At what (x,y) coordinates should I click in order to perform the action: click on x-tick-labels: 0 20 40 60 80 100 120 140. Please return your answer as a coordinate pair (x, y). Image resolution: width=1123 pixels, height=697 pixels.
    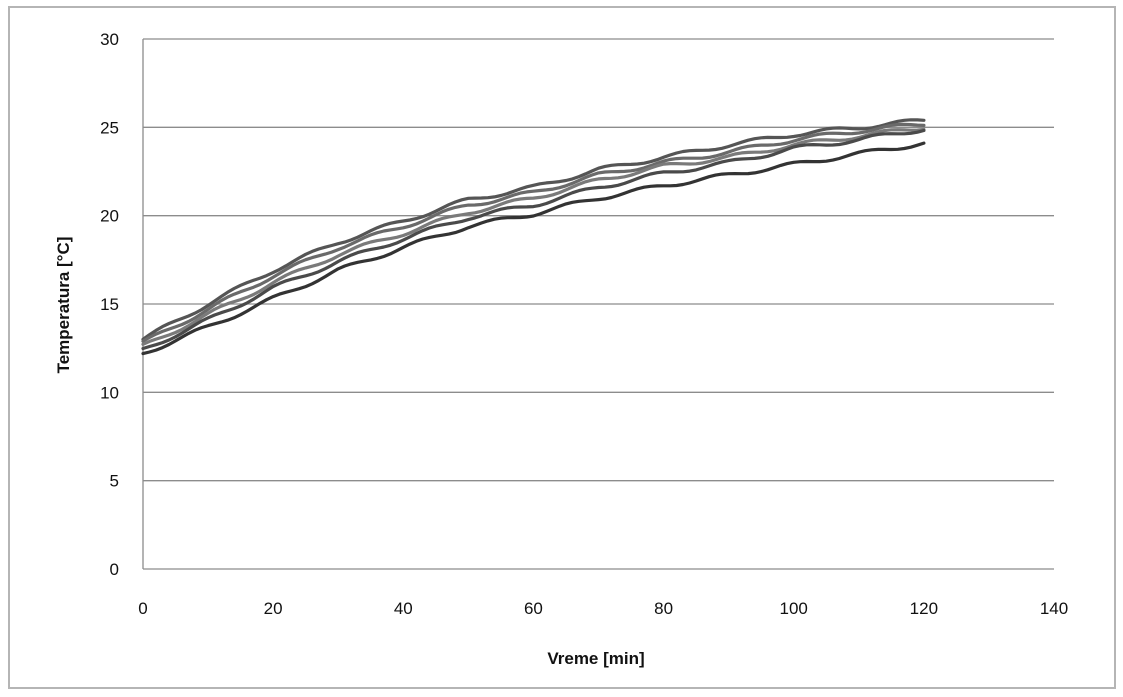
    Looking at the image, I should click on (603, 608).